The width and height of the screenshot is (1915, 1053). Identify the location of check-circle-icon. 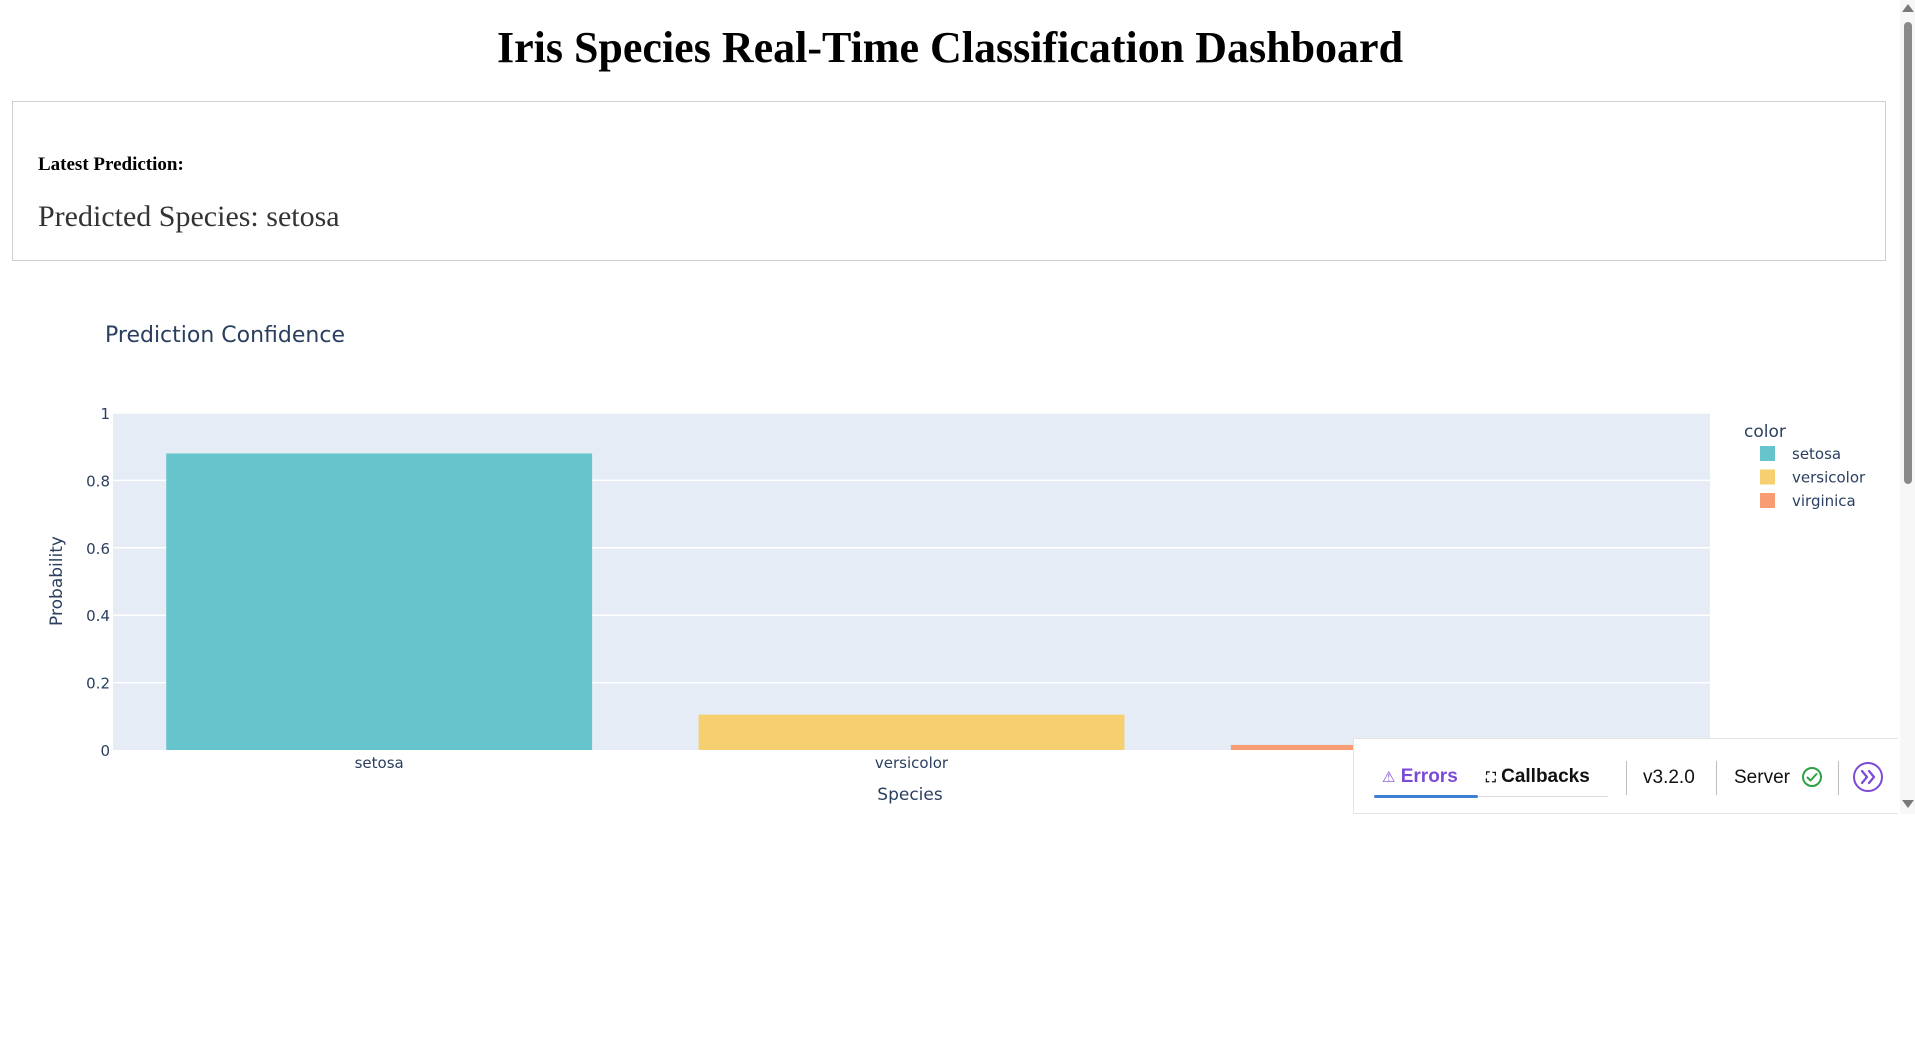
(1812, 777).